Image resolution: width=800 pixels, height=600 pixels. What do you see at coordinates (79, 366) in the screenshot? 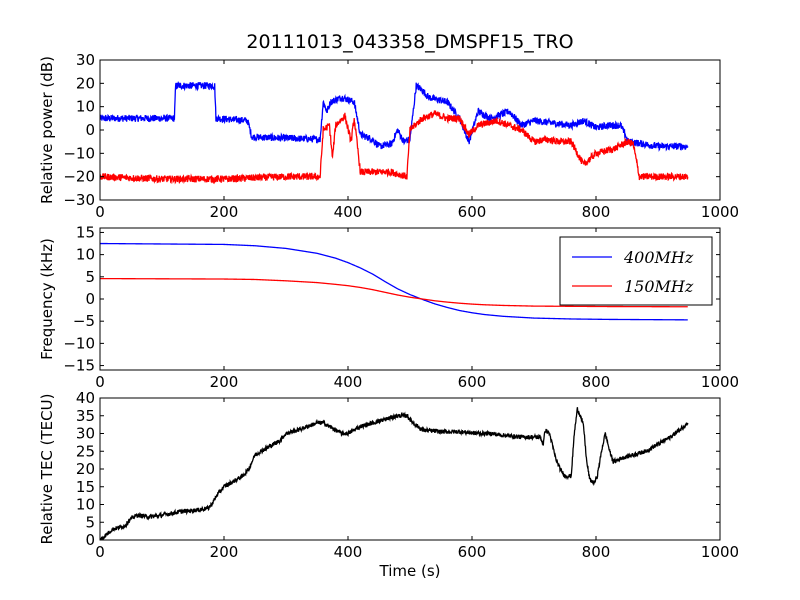
I see `y-tick-label: −15` at bounding box center [79, 366].